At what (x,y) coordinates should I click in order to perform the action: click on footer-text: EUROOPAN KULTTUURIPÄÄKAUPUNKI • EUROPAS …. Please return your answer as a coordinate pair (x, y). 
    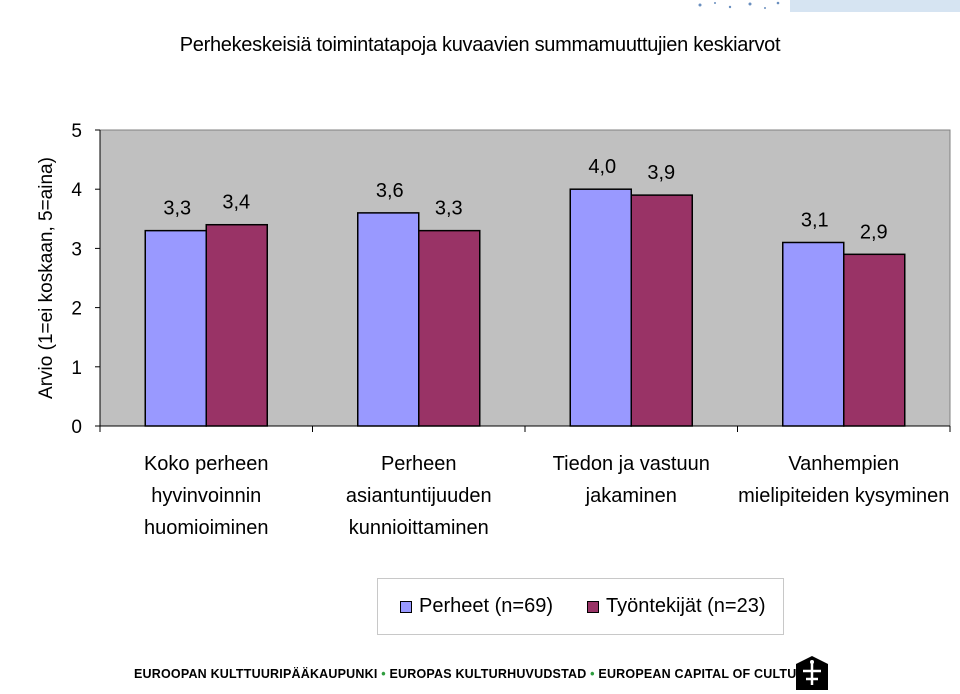
    Looking at the image, I should click on (474, 674).